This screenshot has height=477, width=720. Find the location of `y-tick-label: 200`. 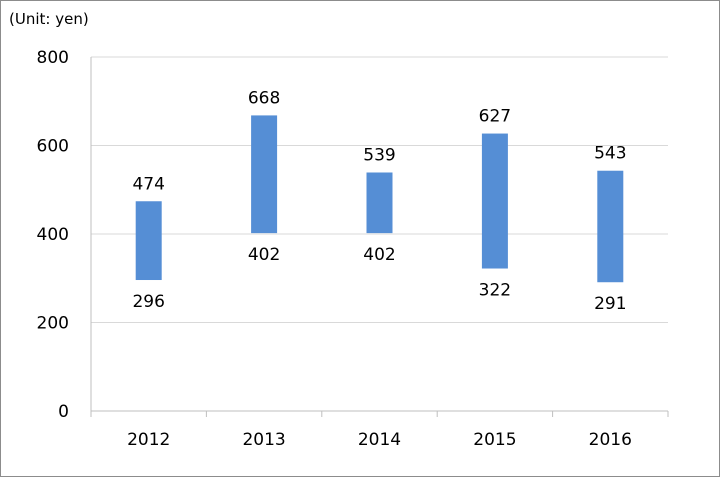

y-tick-label: 200 is located at coordinates (53, 324).